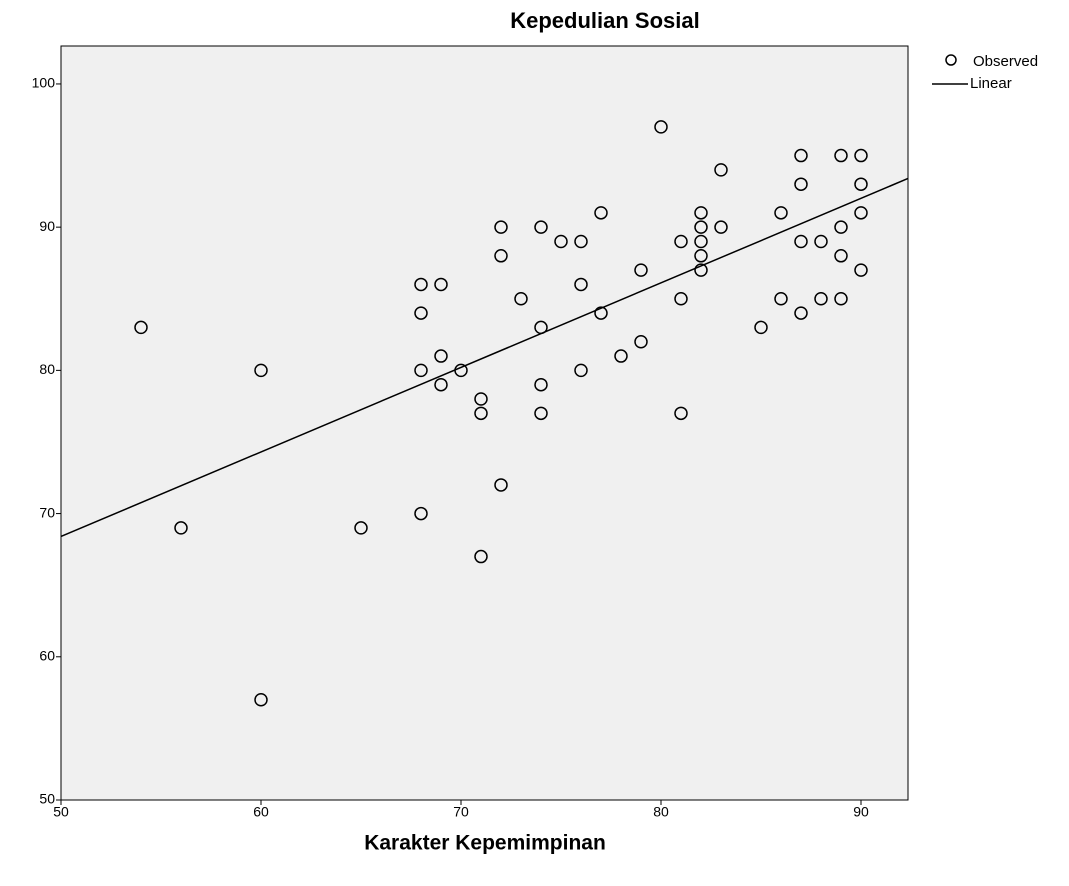  Describe the element at coordinates (261, 812) in the screenshot. I see `x-tick-label: 60` at that location.